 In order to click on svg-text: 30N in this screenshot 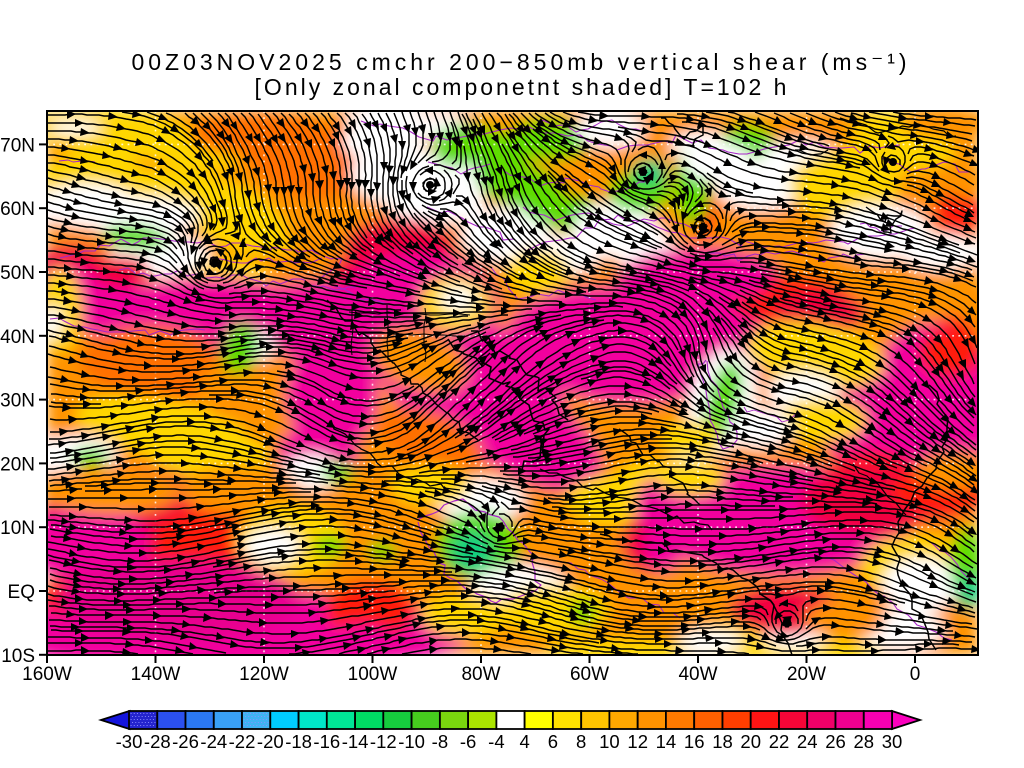, I will do `click(17, 401)`.